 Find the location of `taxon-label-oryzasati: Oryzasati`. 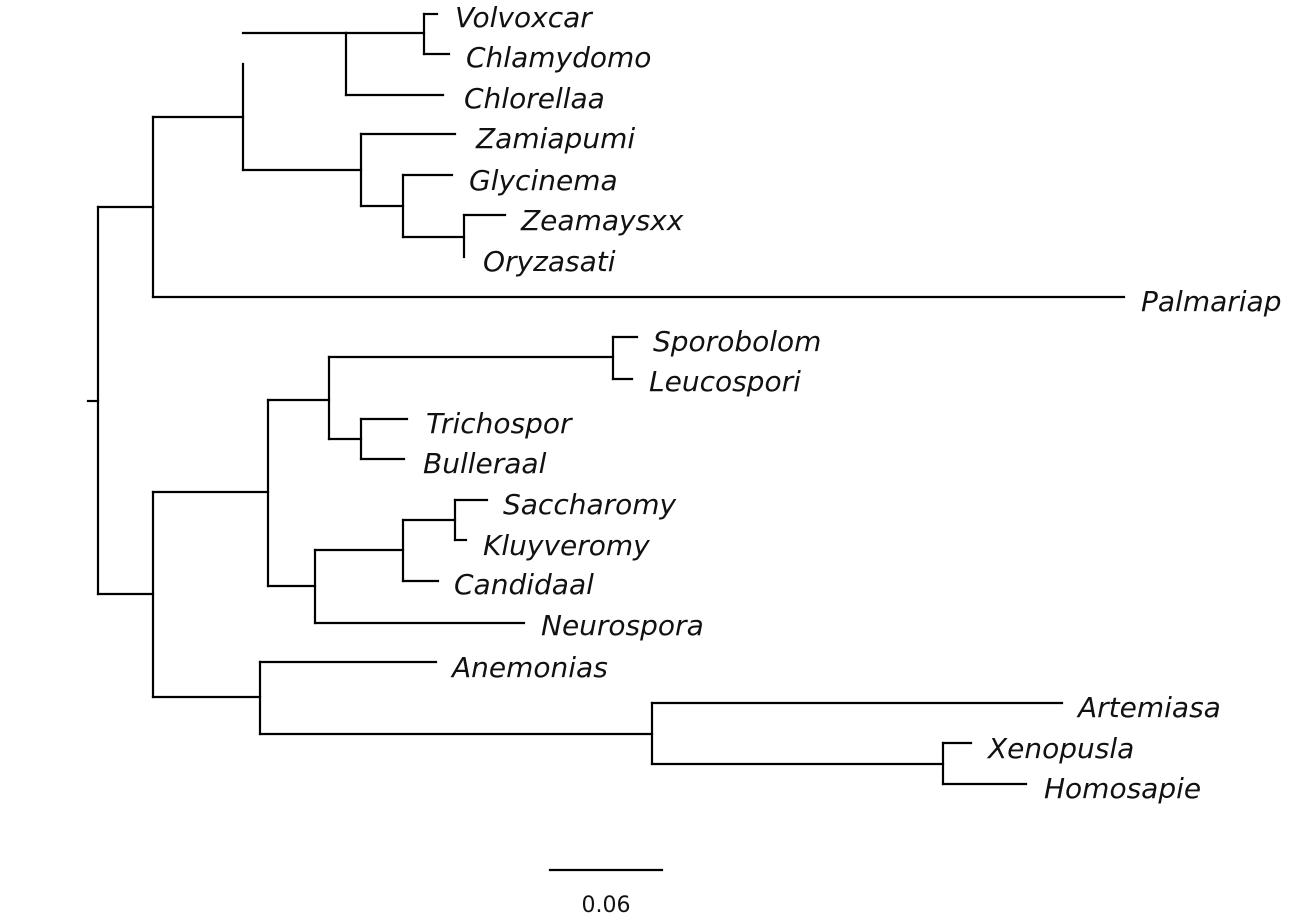

taxon-label-oryzasati: Oryzasati is located at coordinates (549, 261).